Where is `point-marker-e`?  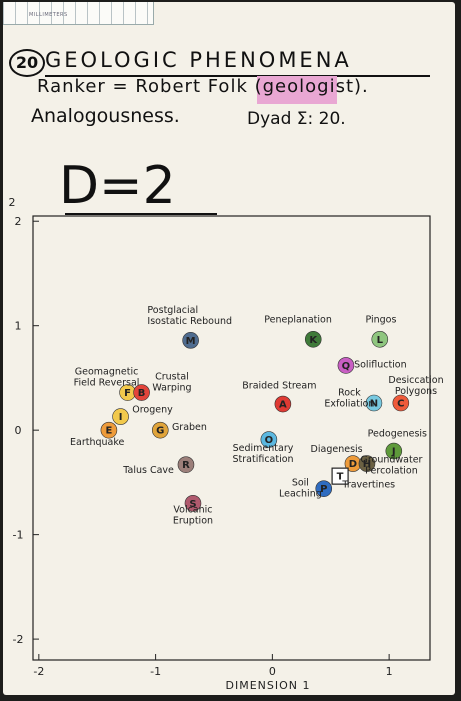
point-marker-e is located at coordinates (109, 430).